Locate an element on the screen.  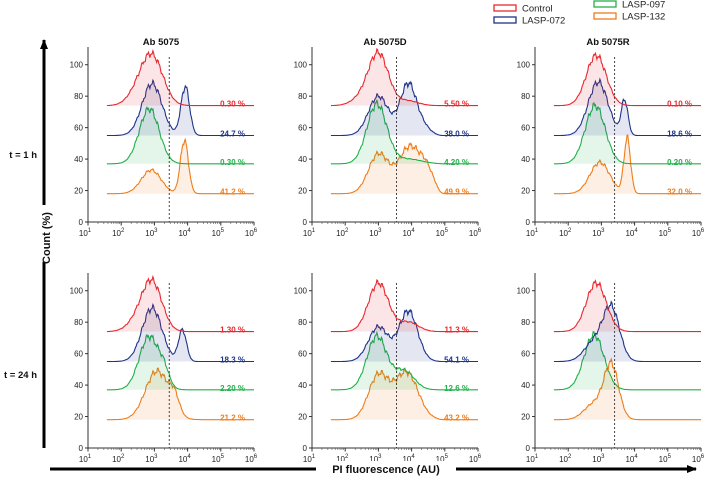
percent-label-lasp-072: 54.1 % is located at coordinates (456, 360).